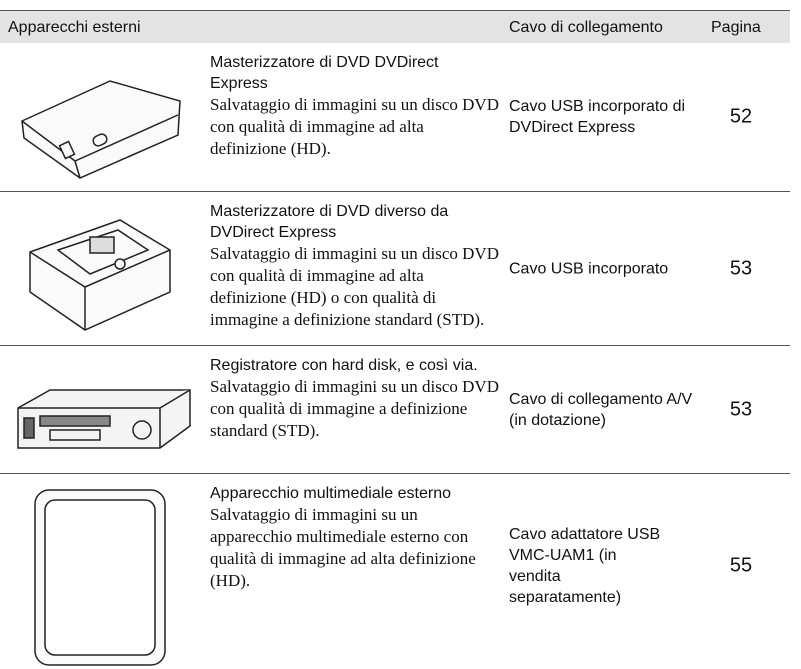  I want to click on header-cell: Apparecchi esterni, so click(74, 27).